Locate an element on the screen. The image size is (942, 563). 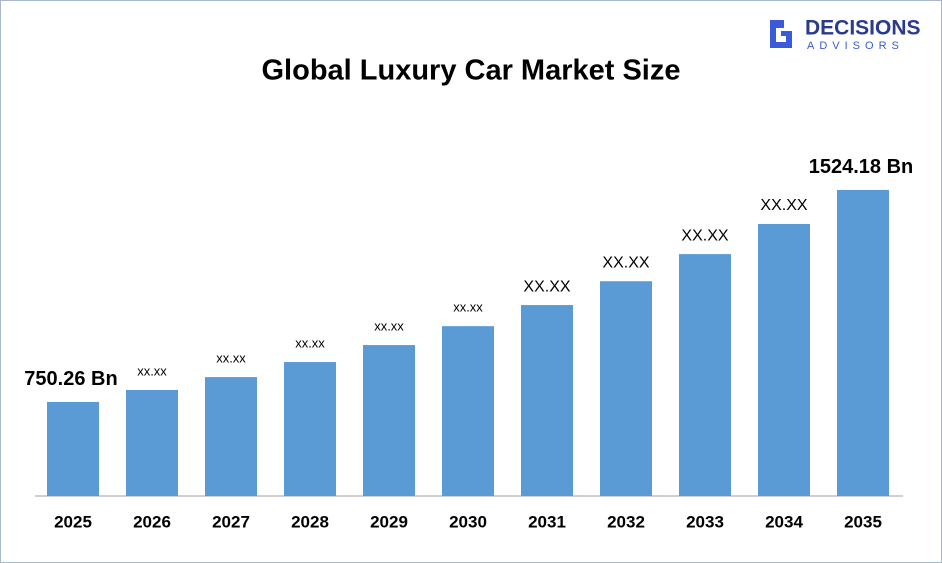
chart-title: Global Luxury Car Market Size is located at coordinates (470, 71).